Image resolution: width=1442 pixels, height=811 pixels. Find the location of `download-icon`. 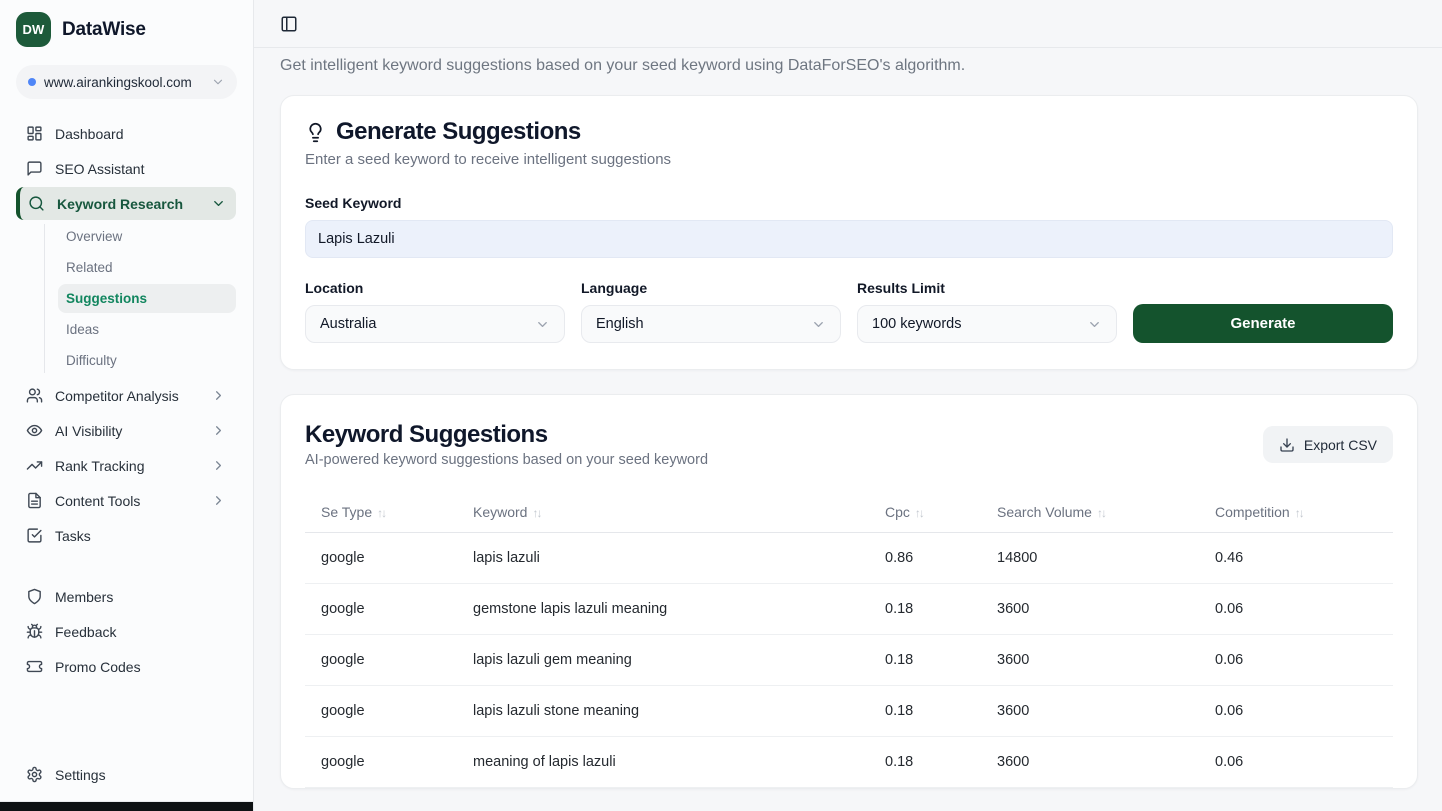

download-icon is located at coordinates (1287, 445).